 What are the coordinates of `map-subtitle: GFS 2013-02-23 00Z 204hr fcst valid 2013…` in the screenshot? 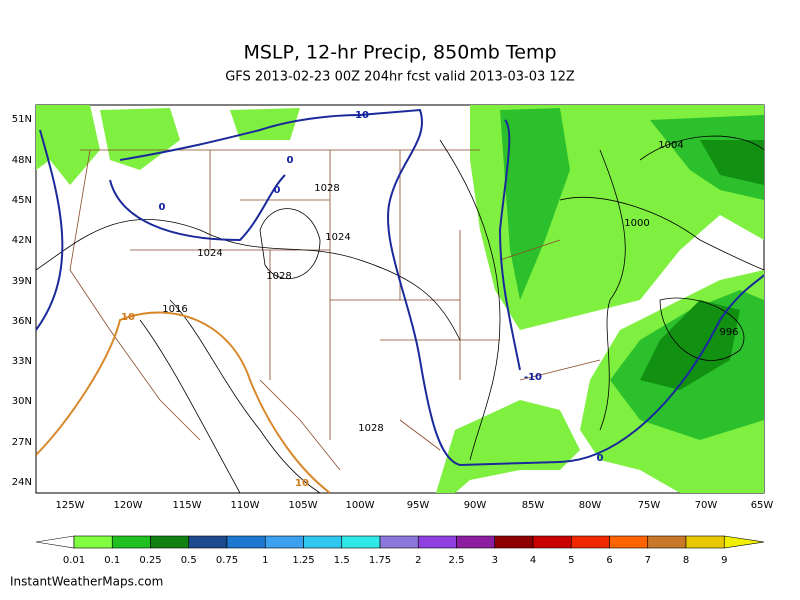 It's located at (400, 77).